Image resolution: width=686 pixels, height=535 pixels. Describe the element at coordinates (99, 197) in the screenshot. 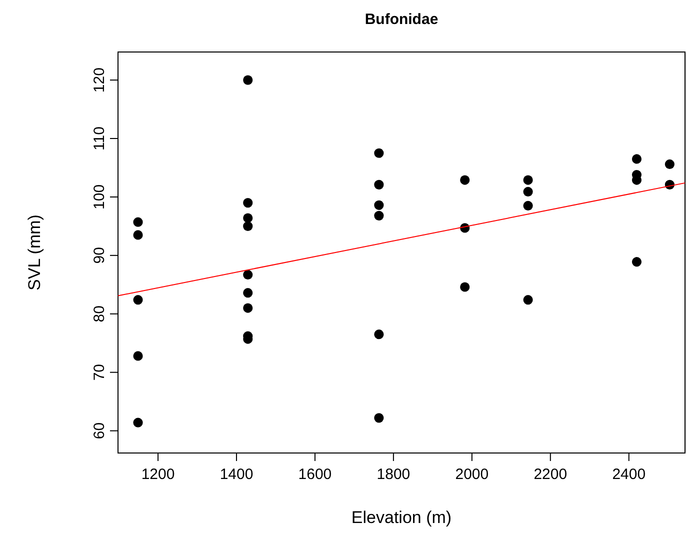

I see `y-tick-label: 100` at that location.